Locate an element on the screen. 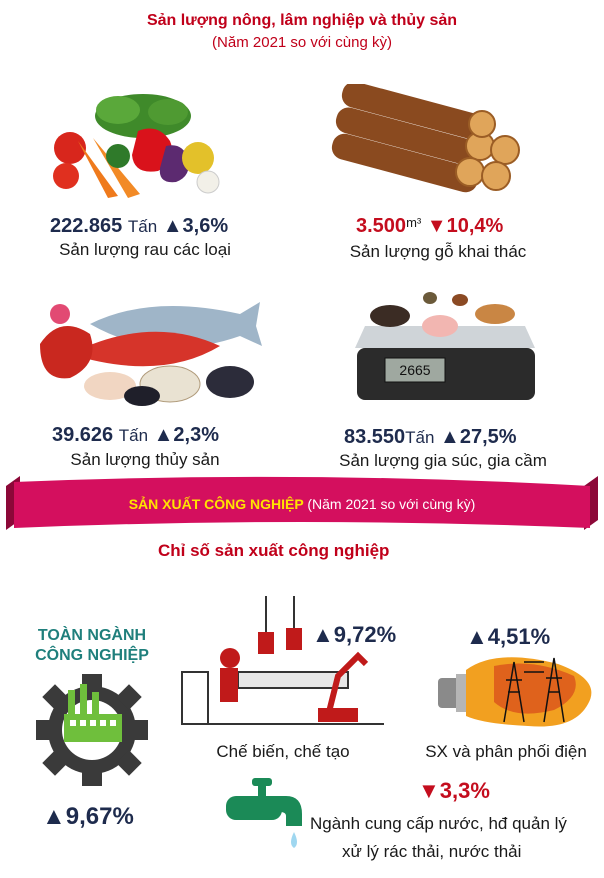 The image size is (604, 878). seafood-label: Sản lượng thủy sản is located at coordinates (145, 459).